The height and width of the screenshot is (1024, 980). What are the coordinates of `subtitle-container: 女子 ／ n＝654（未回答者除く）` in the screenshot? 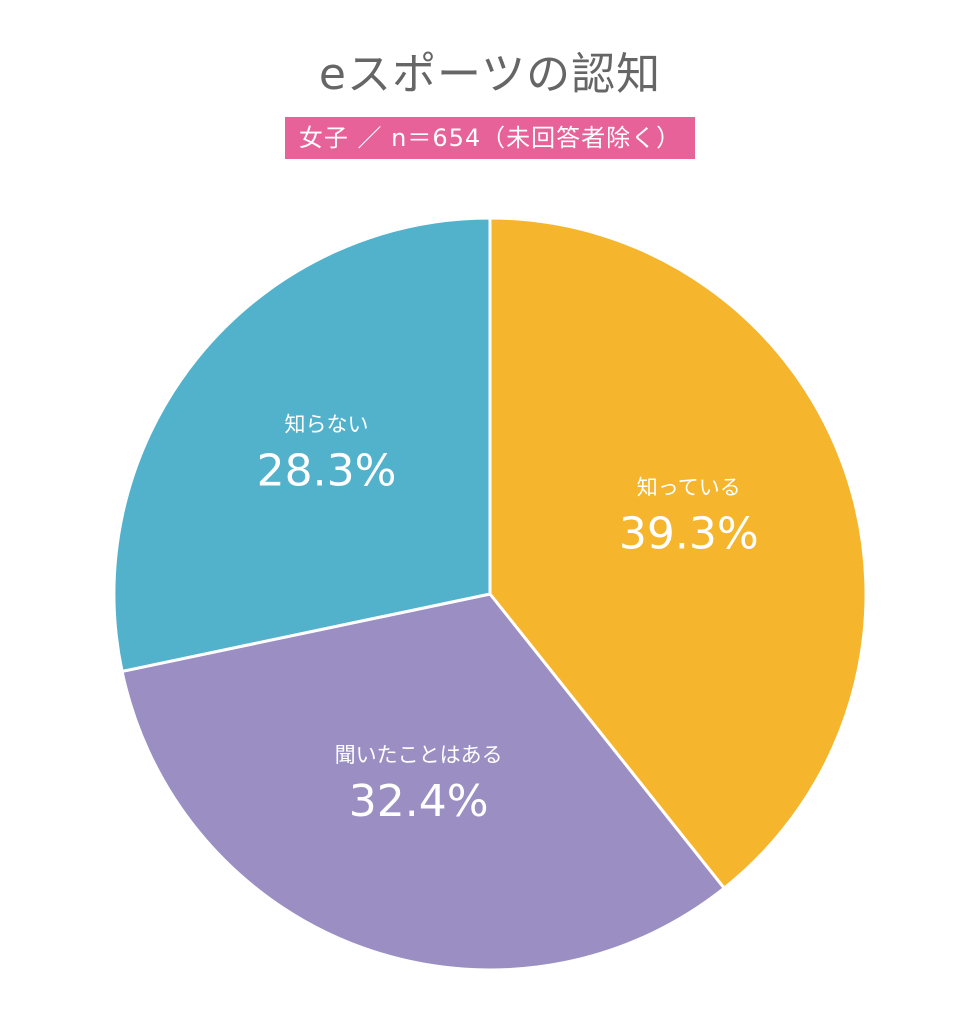 It's located at (490, 138).